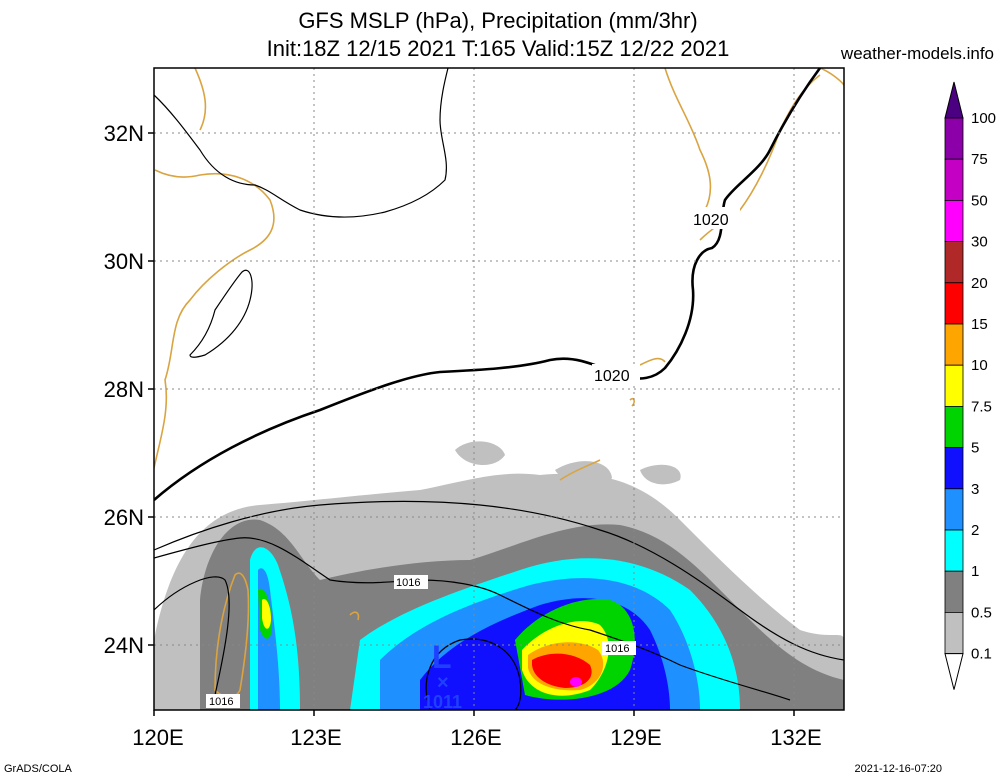 Image resolution: width=1000 pixels, height=779 pixels. What do you see at coordinates (157, 737) in the screenshot?
I see `lon-tick-label: 120E` at bounding box center [157, 737].